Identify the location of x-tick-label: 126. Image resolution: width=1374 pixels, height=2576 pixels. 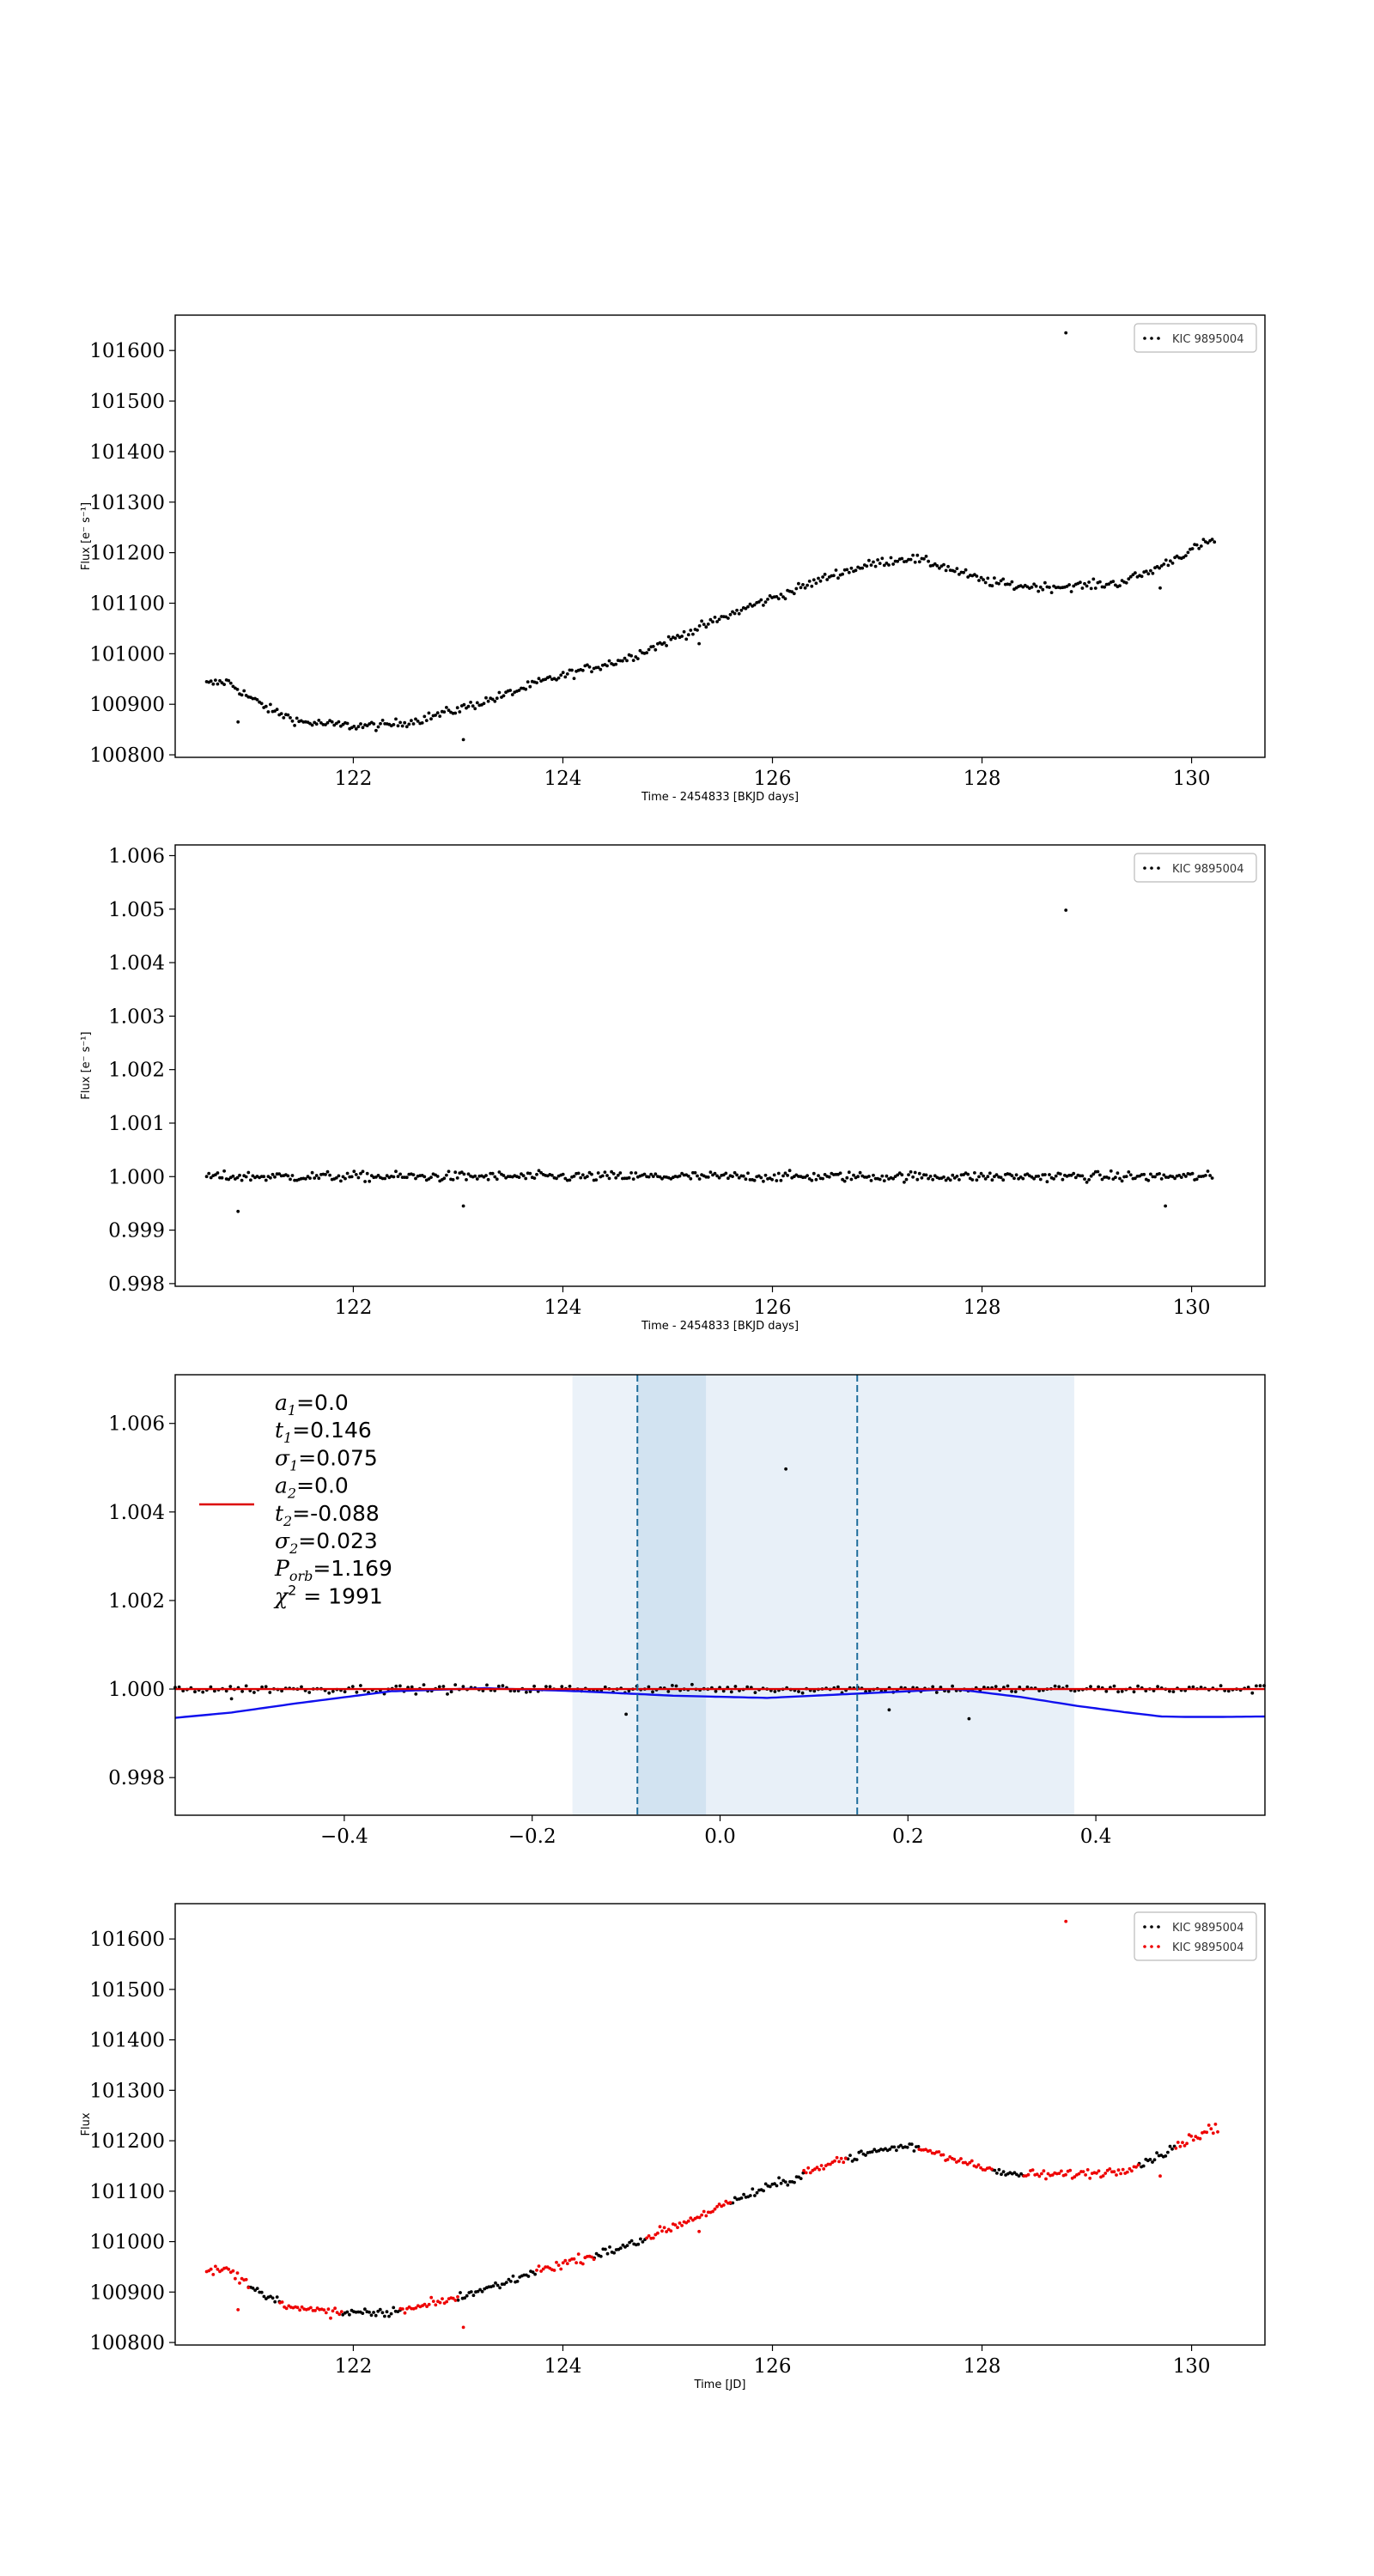
(773, 779).